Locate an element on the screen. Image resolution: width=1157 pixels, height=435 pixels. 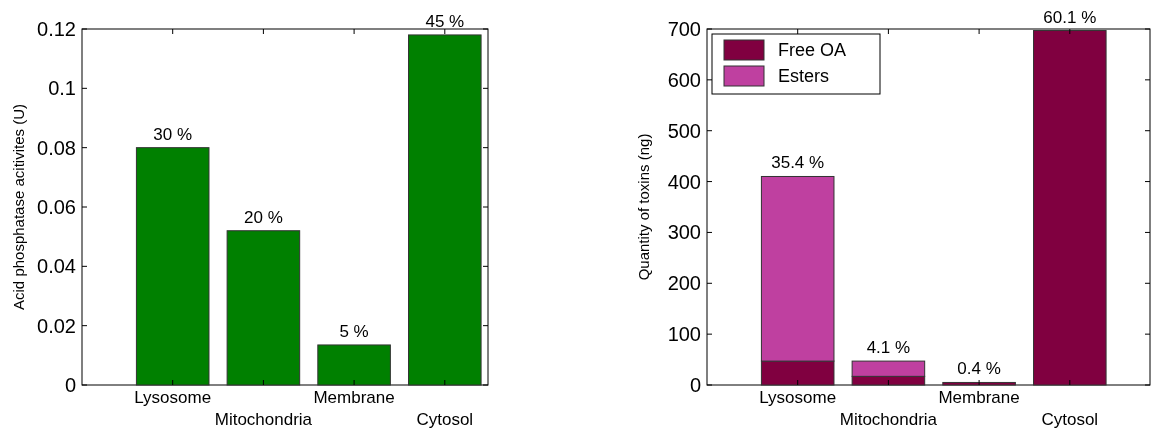
annotation: 5 % is located at coordinates (354, 331).